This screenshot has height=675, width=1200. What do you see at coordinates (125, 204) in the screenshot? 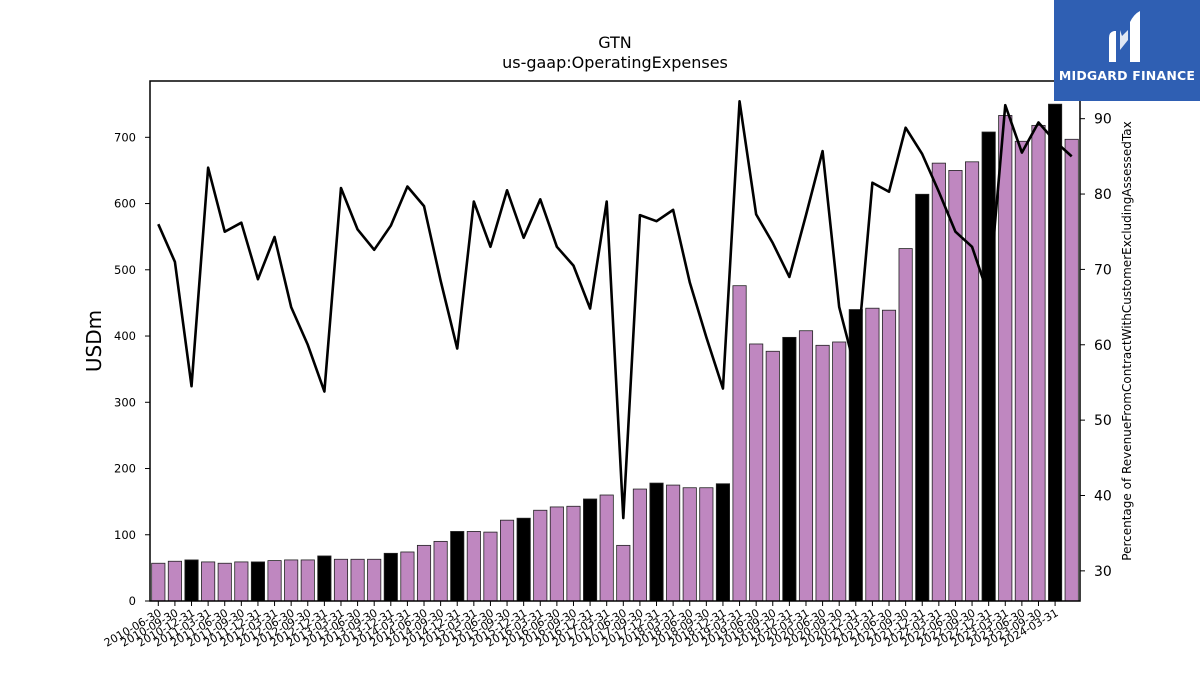
I see `y-tick-label: 600` at bounding box center [125, 204].